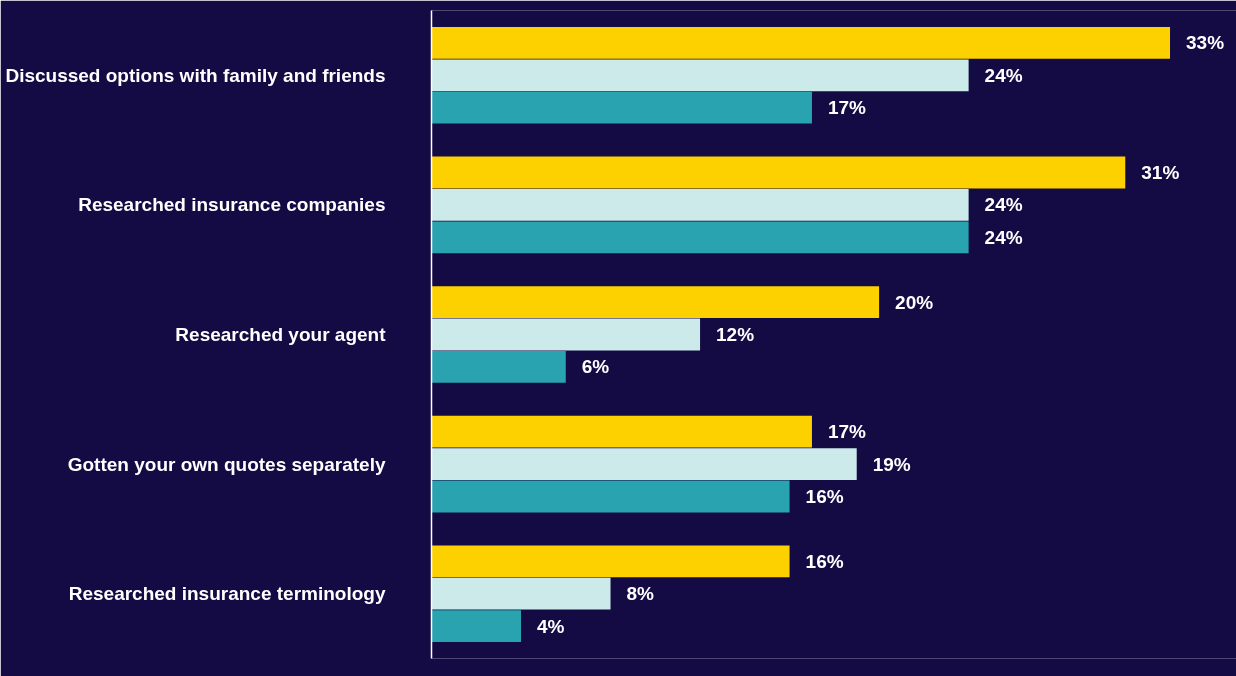 Image resolution: width=1236 pixels, height=676 pixels. What do you see at coordinates (640, 594) in the screenshot?
I see `data-label: 8%` at bounding box center [640, 594].